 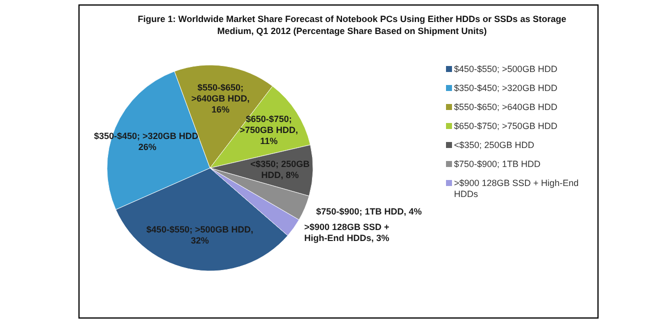 I want to click on legend-label: $350-$450; >320GB HDD, so click(x=506, y=88).